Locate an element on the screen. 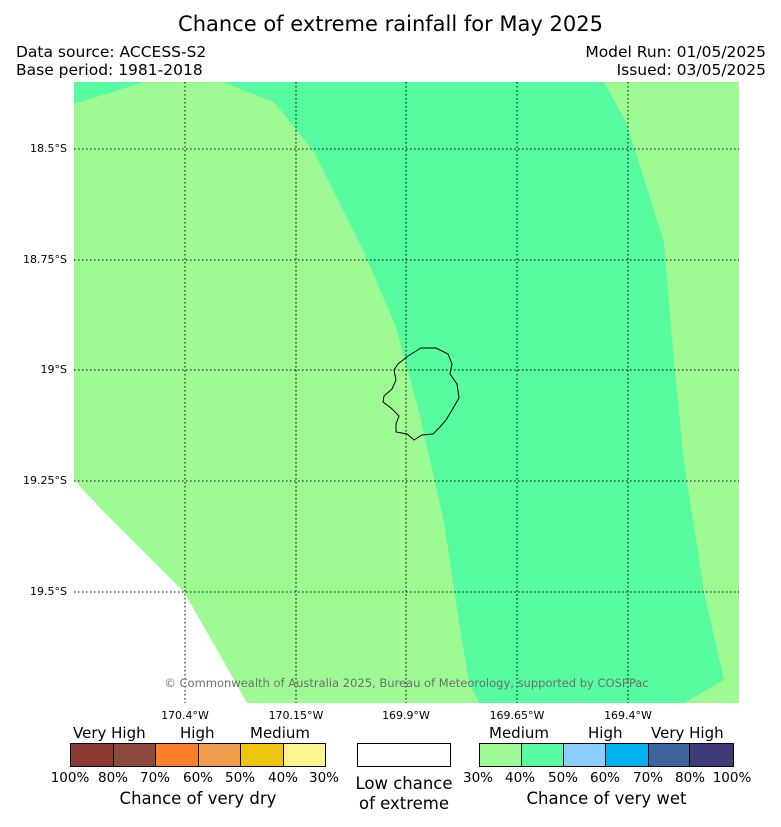  legend-dry-high: High is located at coordinates (197, 733).